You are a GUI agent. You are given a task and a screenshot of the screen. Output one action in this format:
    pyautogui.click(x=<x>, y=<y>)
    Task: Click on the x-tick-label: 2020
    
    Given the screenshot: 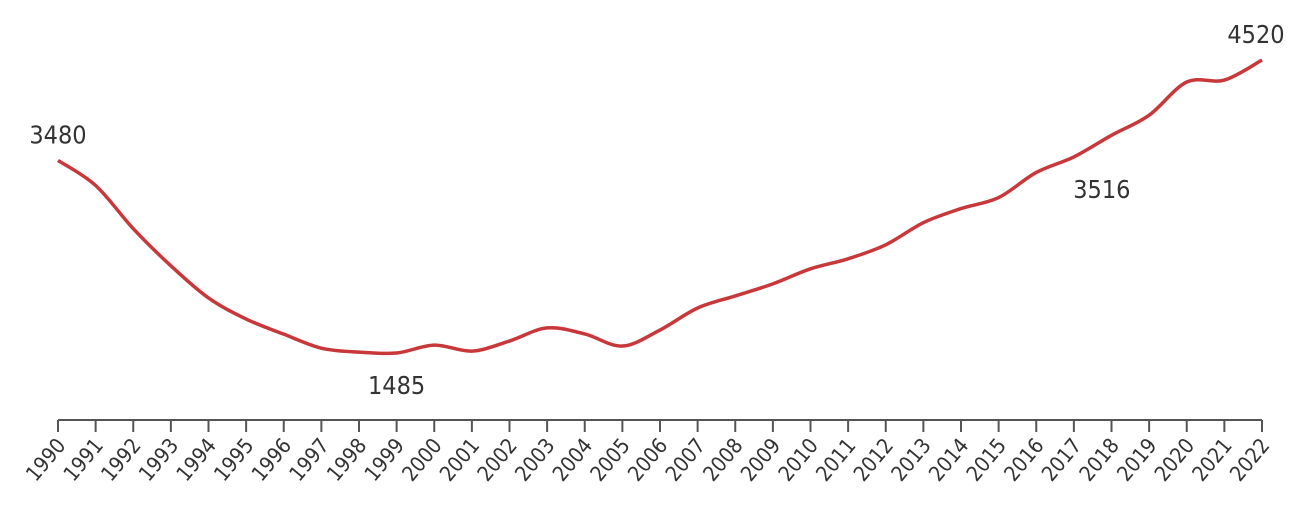 What is the action you would take?
    pyautogui.click(x=1174, y=460)
    